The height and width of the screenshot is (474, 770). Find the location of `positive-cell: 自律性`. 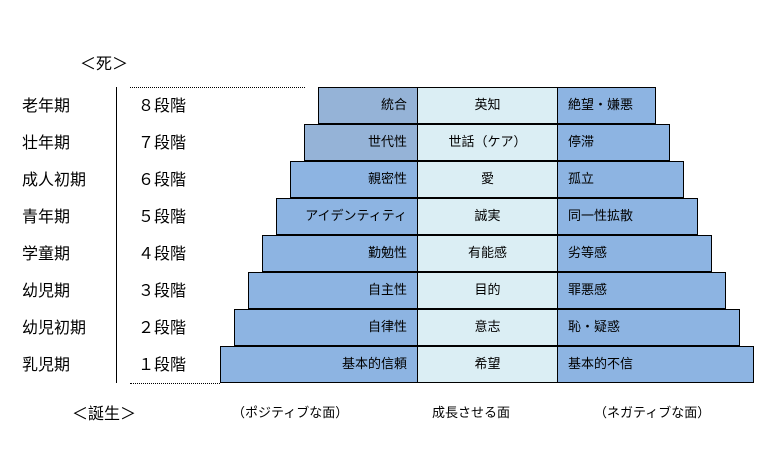

positive-cell: 自律性 is located at coordinates (326, 327).